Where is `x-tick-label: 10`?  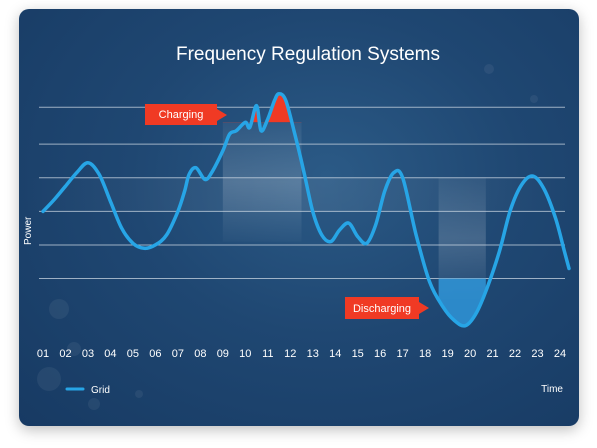
x-tick-label: 10 is located at coordinates (245, 354).